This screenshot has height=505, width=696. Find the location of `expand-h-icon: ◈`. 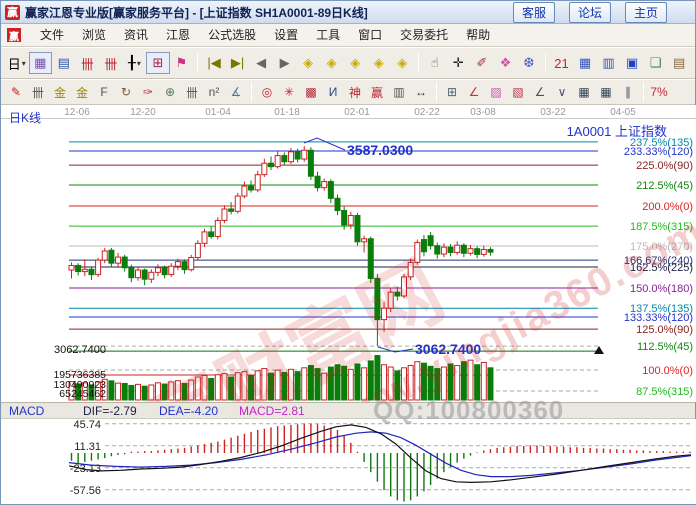

expand-h-icon: ◈ is located at coordinates (355, 62).